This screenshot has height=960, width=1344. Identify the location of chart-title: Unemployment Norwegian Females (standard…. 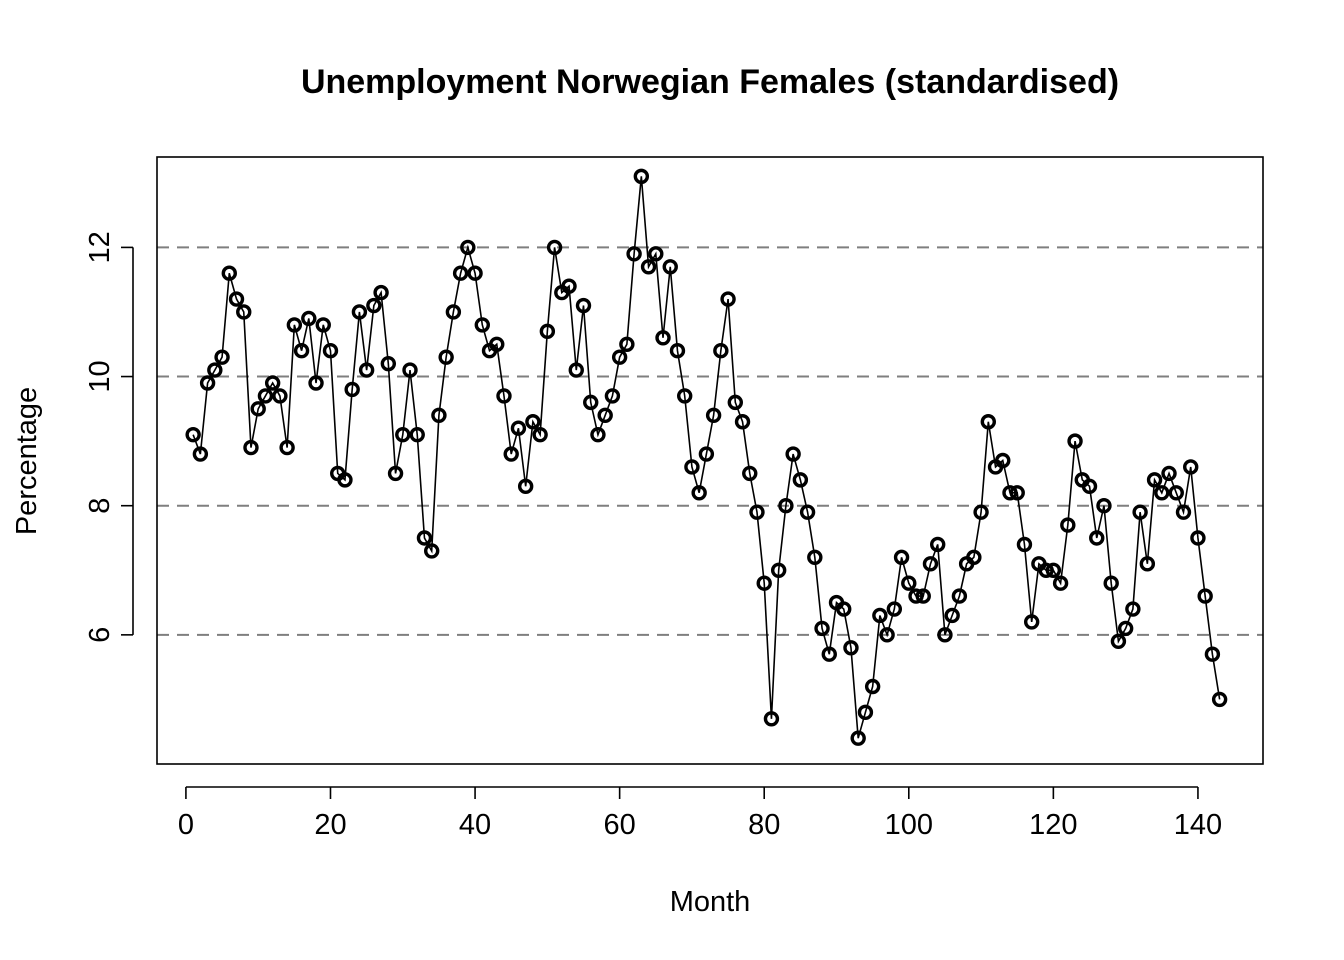
(710, 82).